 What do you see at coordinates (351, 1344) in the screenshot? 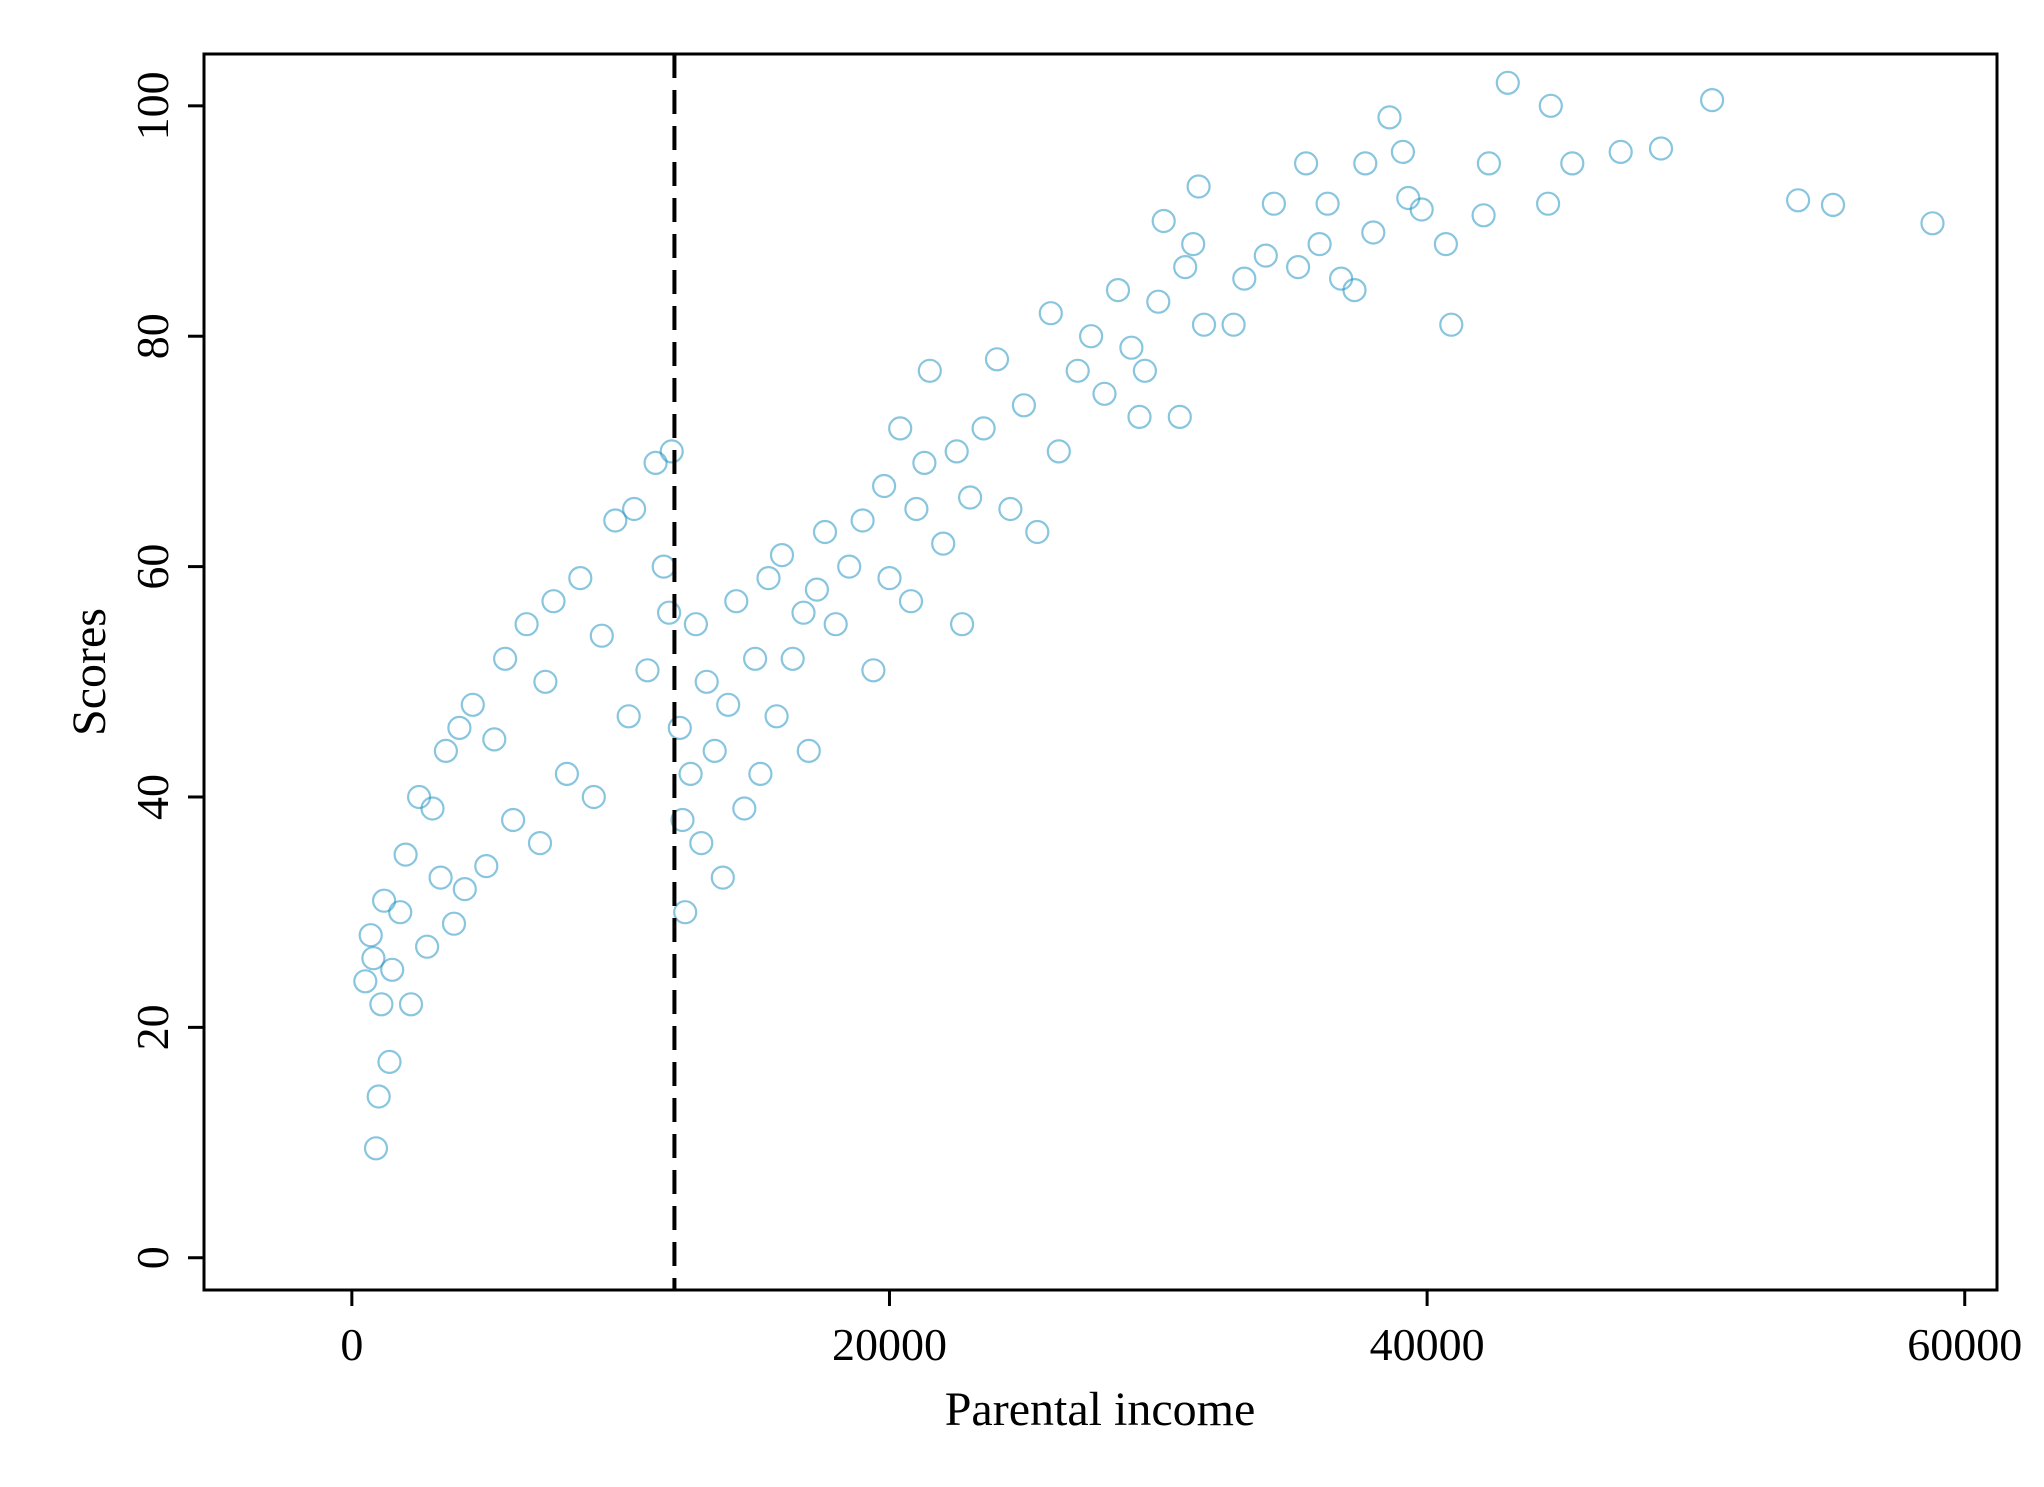
I see `x-tick-label: 0` at bounding box center [351, 1344].